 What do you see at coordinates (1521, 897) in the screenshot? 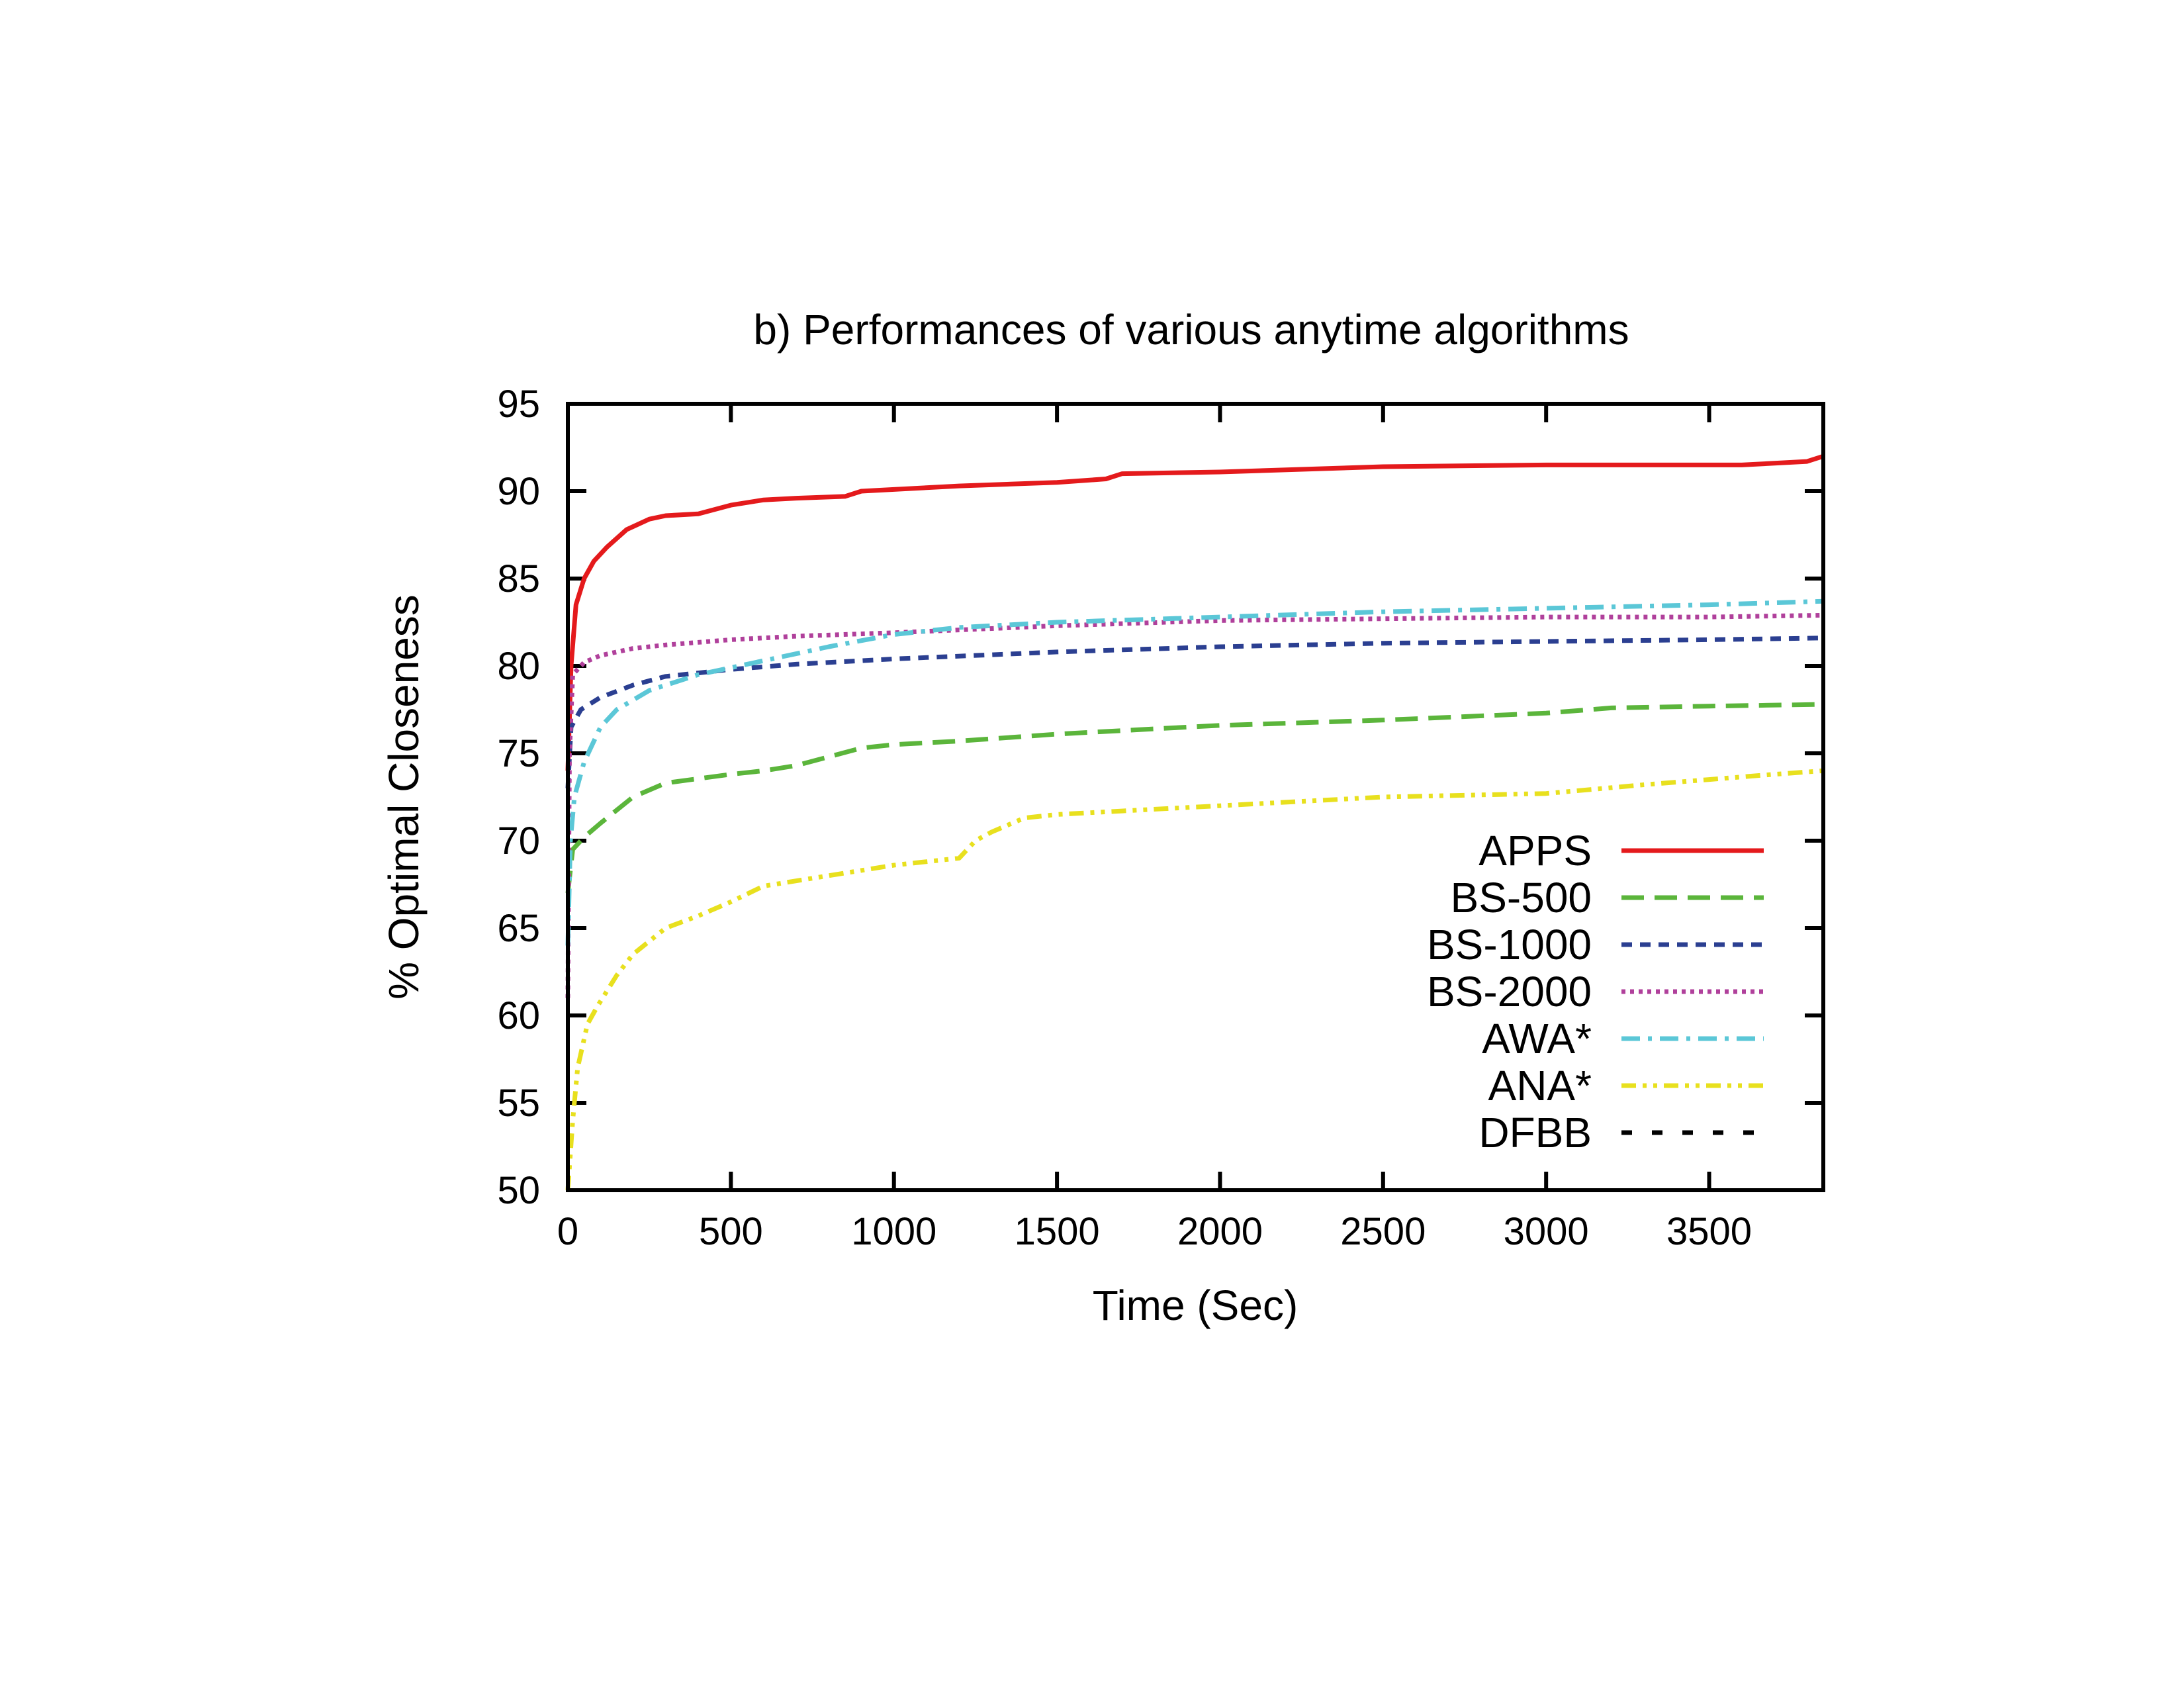
I see `legend-label-bs-500: BS-500` at bounding box center [1521, 897].